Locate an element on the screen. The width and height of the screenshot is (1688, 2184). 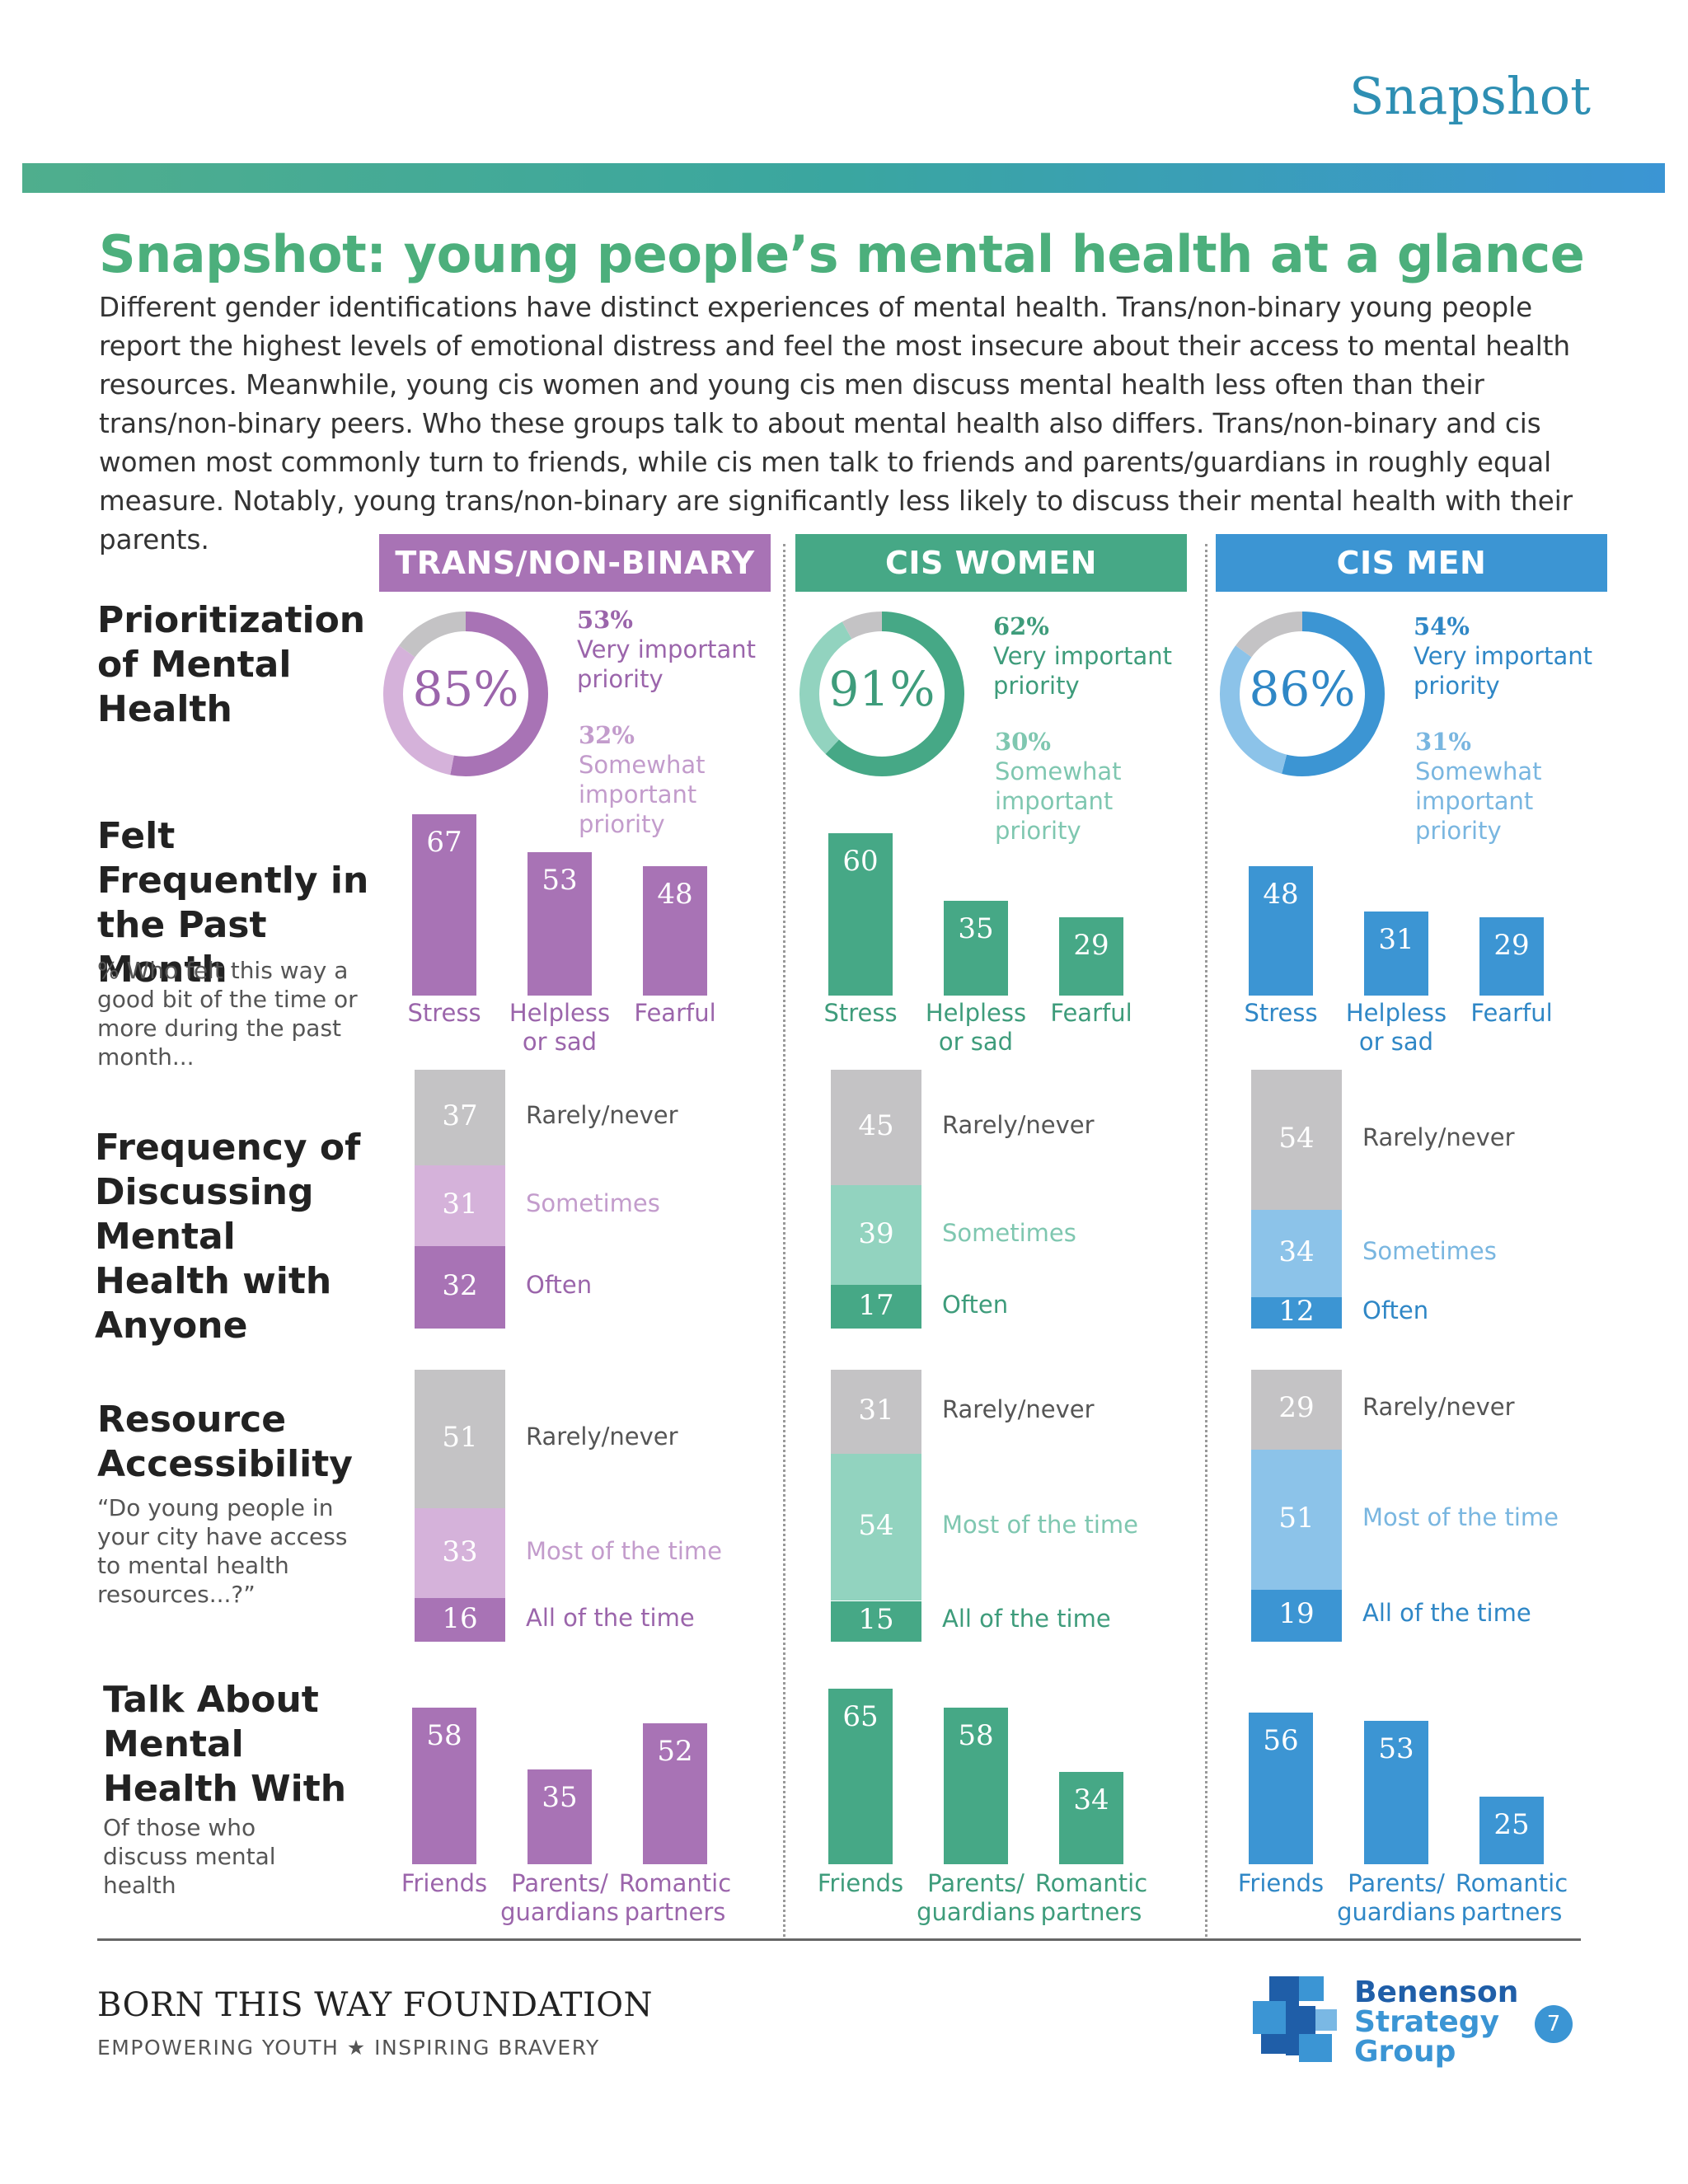
column-header: CIS WOMEN is located at coordinates (991, 563).